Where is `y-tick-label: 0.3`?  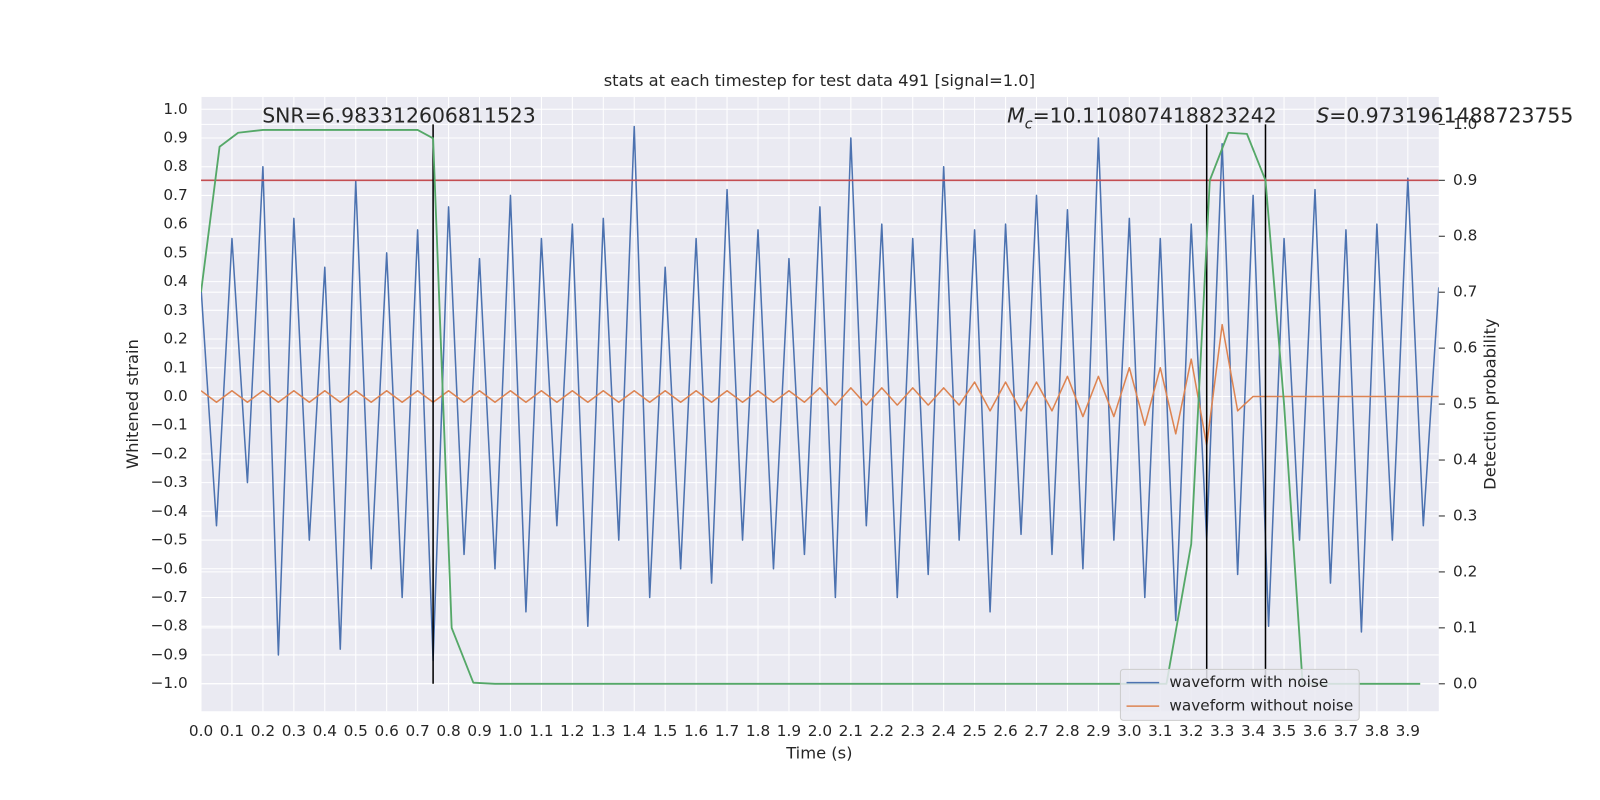 y-tick-label: 0.3 is located at coordinates (175, 310).